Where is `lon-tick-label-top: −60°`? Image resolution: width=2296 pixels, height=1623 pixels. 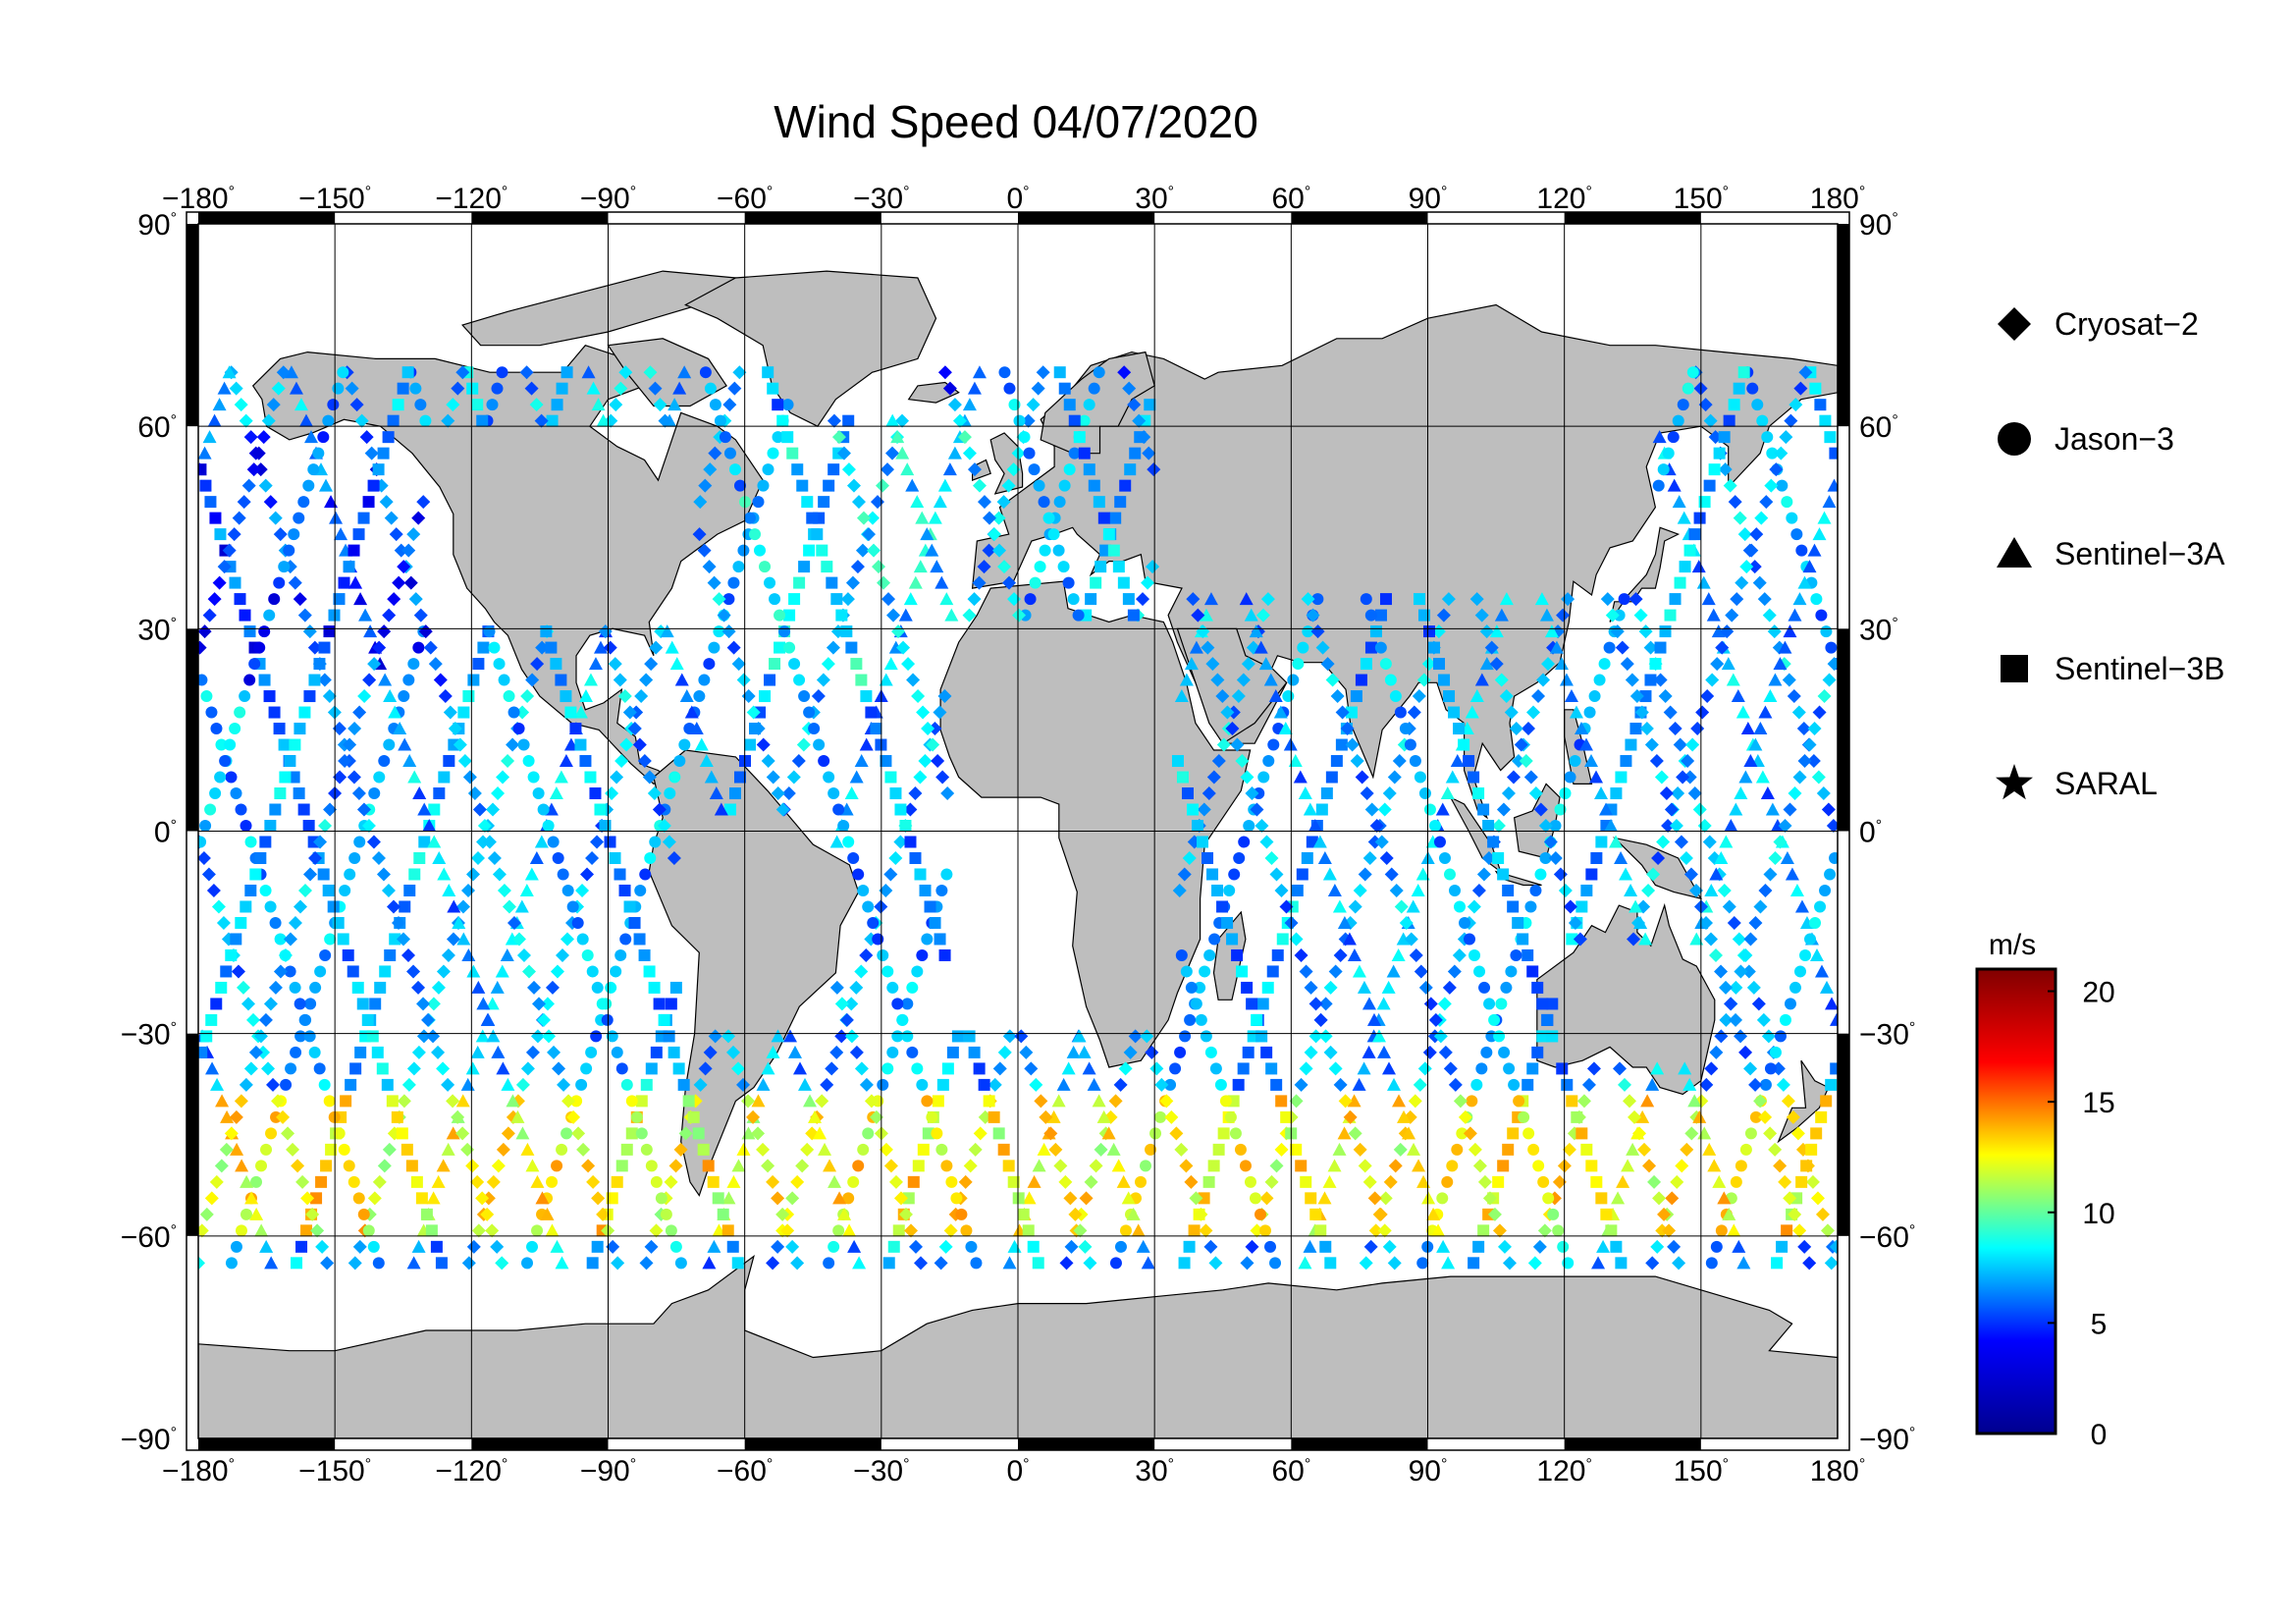
lon-tick-label-top: −60° is located at coordinates (745, 199).